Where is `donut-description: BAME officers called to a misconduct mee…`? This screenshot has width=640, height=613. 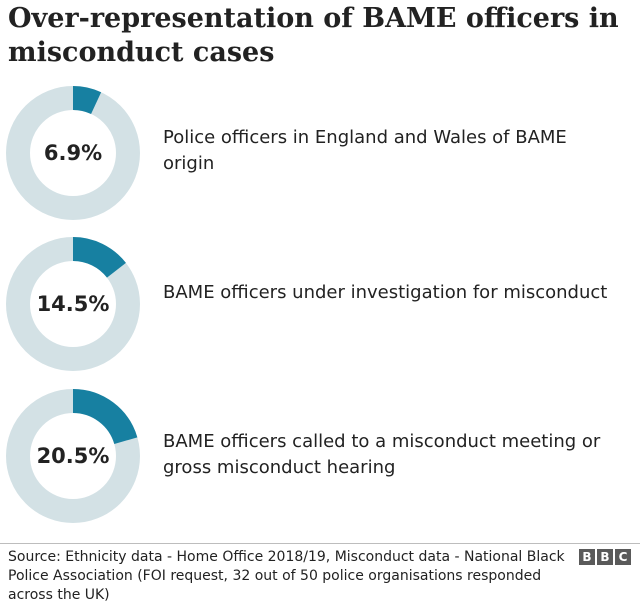 donut-description: BAME officers called to a misconduct mee… is located at coordinates (382, 454).